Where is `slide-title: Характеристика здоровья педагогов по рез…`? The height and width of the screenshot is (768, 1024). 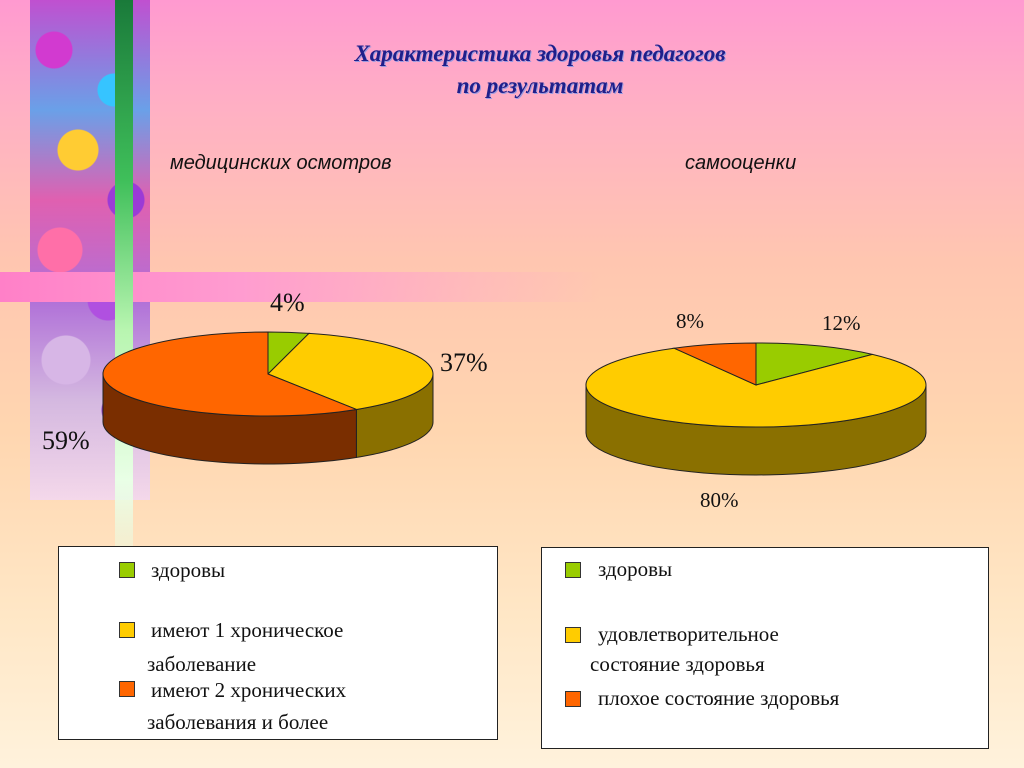
slide-title: Характеристика здоровья педагогов по рез… is located at coordinates (512, 70).